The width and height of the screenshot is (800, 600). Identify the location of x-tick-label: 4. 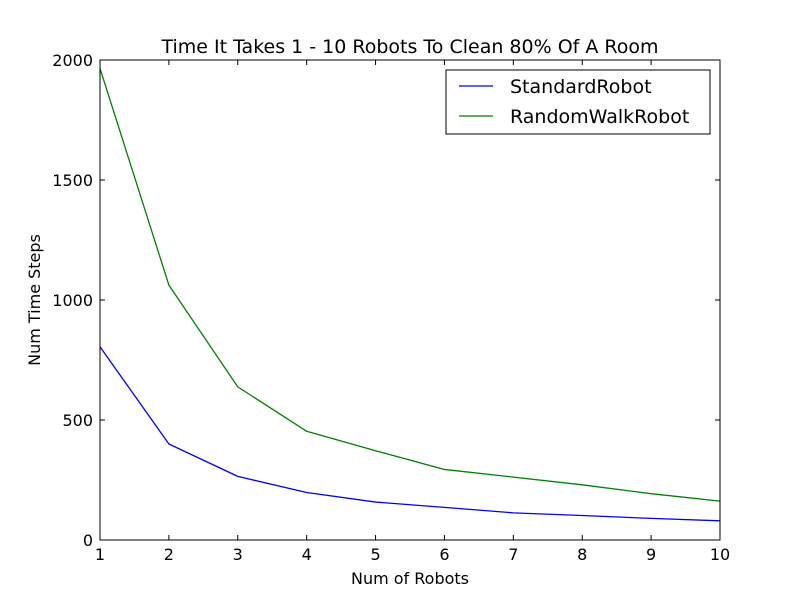
(307, 554).